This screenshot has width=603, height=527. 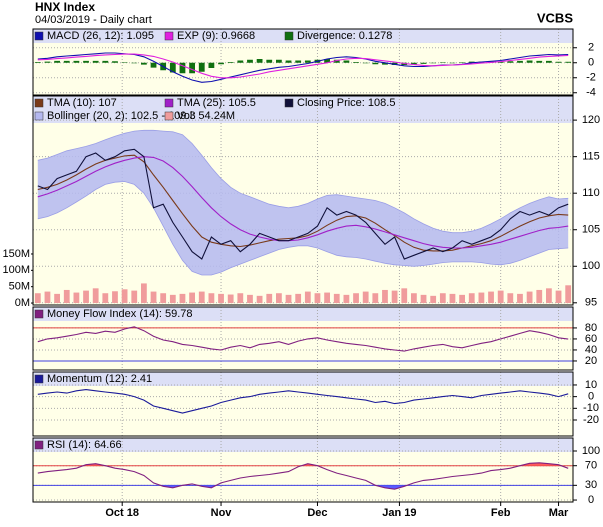 I want to click on legend-label: Closing Price: 108.5, so click(x=346, y=103).